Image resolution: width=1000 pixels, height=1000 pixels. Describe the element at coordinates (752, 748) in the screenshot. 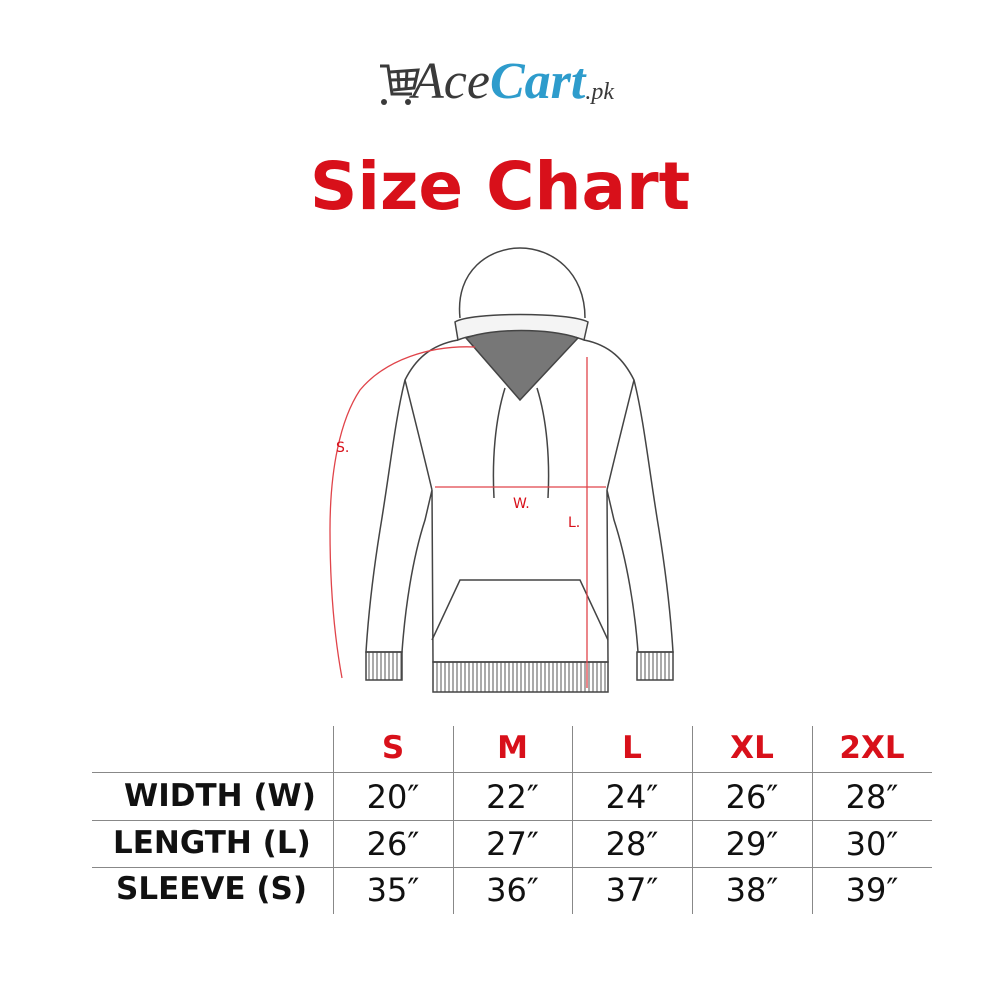

I see `size-header-xl: XL` at that location.